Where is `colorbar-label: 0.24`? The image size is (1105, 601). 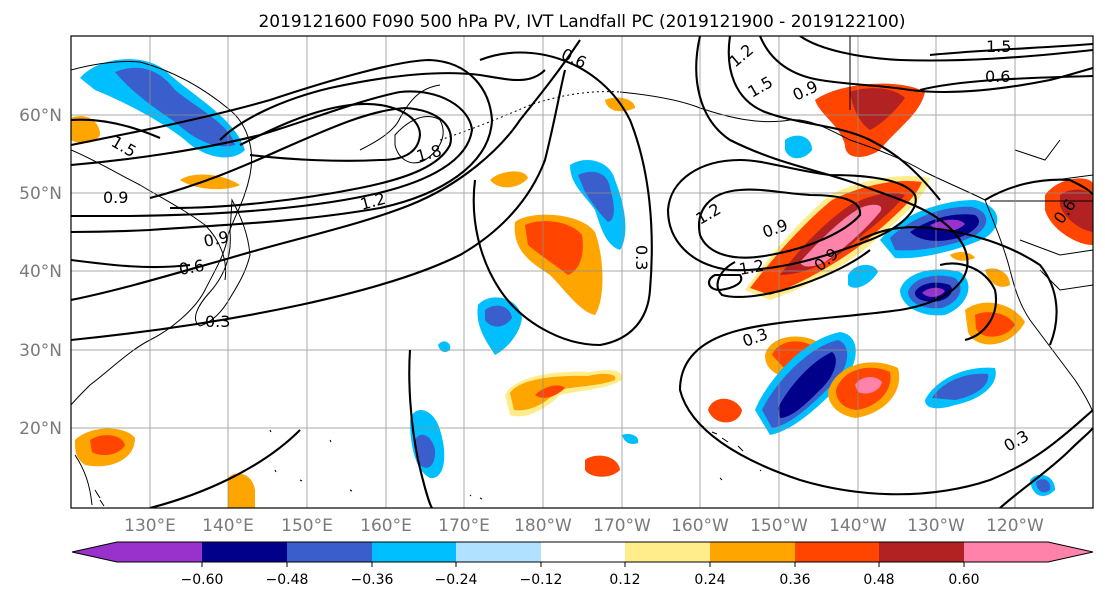 colorbar-label: 0.24 is located at coordinates (709, 580).